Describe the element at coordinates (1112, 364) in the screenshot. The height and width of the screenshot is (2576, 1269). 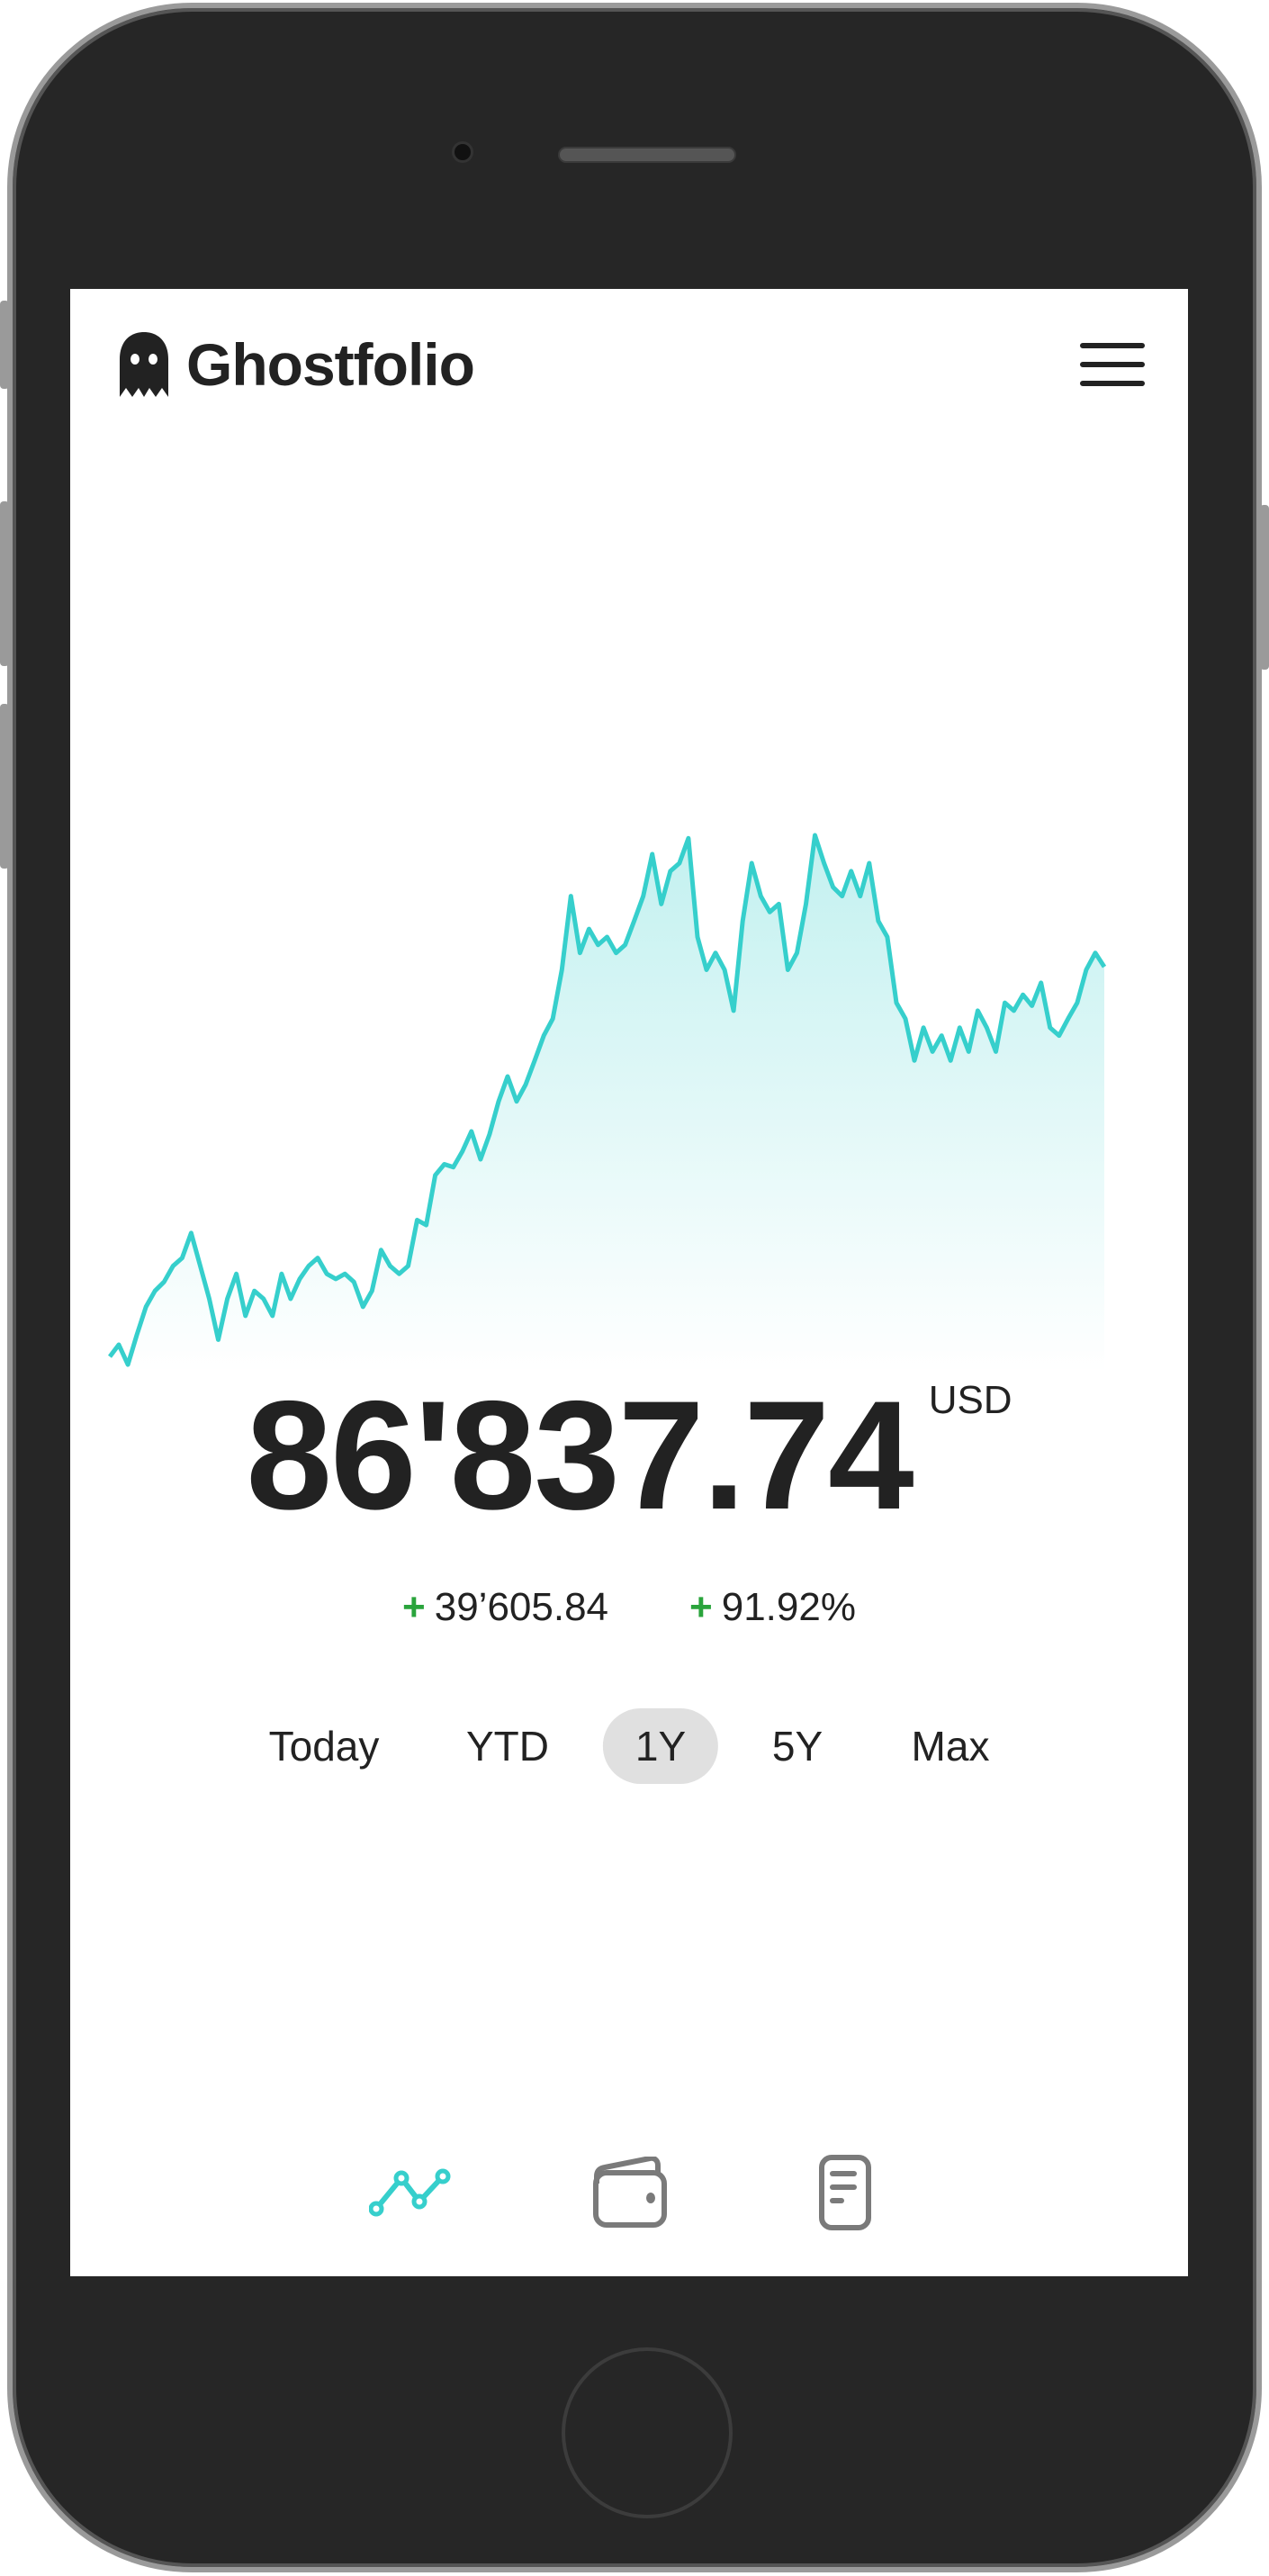
I see `hamburger-menu-icon` at that location.